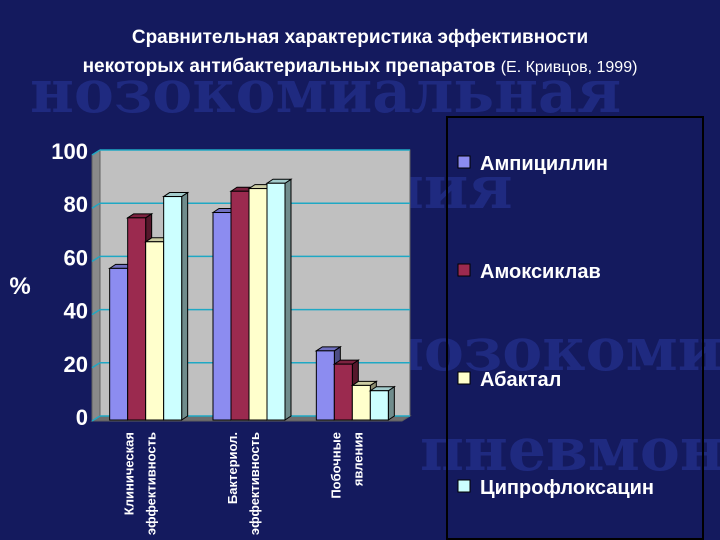 The width and height of the screenshot is (720, 540). Describe the element at coordinates (129, 473) in the screenshot. I see `x-category-label: Клиническая` at that location.